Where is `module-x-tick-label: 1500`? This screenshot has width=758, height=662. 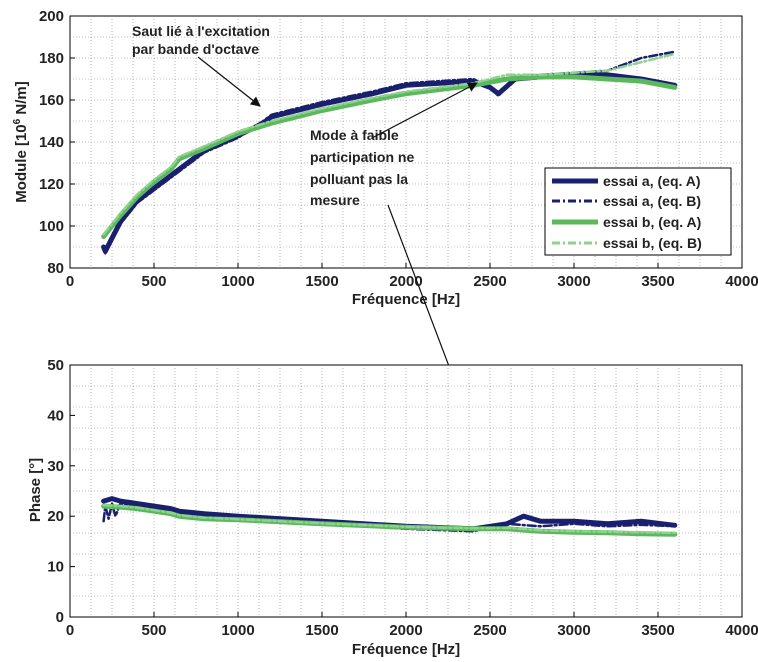 module-x-tick-label: 1500 is located at coordinates (321, 281).